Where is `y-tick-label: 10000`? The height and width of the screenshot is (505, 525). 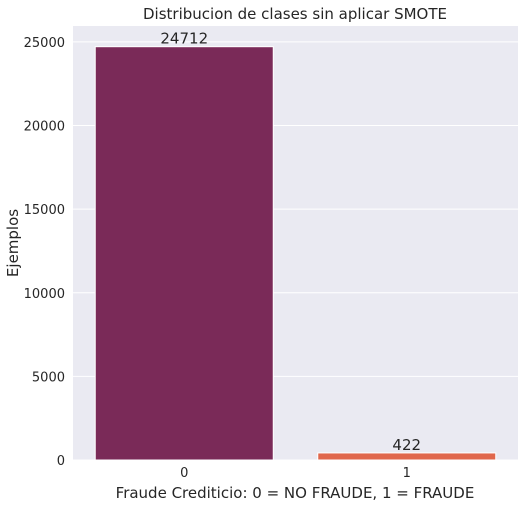 y-tick-label: 10000 is located at coordinates (44, 294).